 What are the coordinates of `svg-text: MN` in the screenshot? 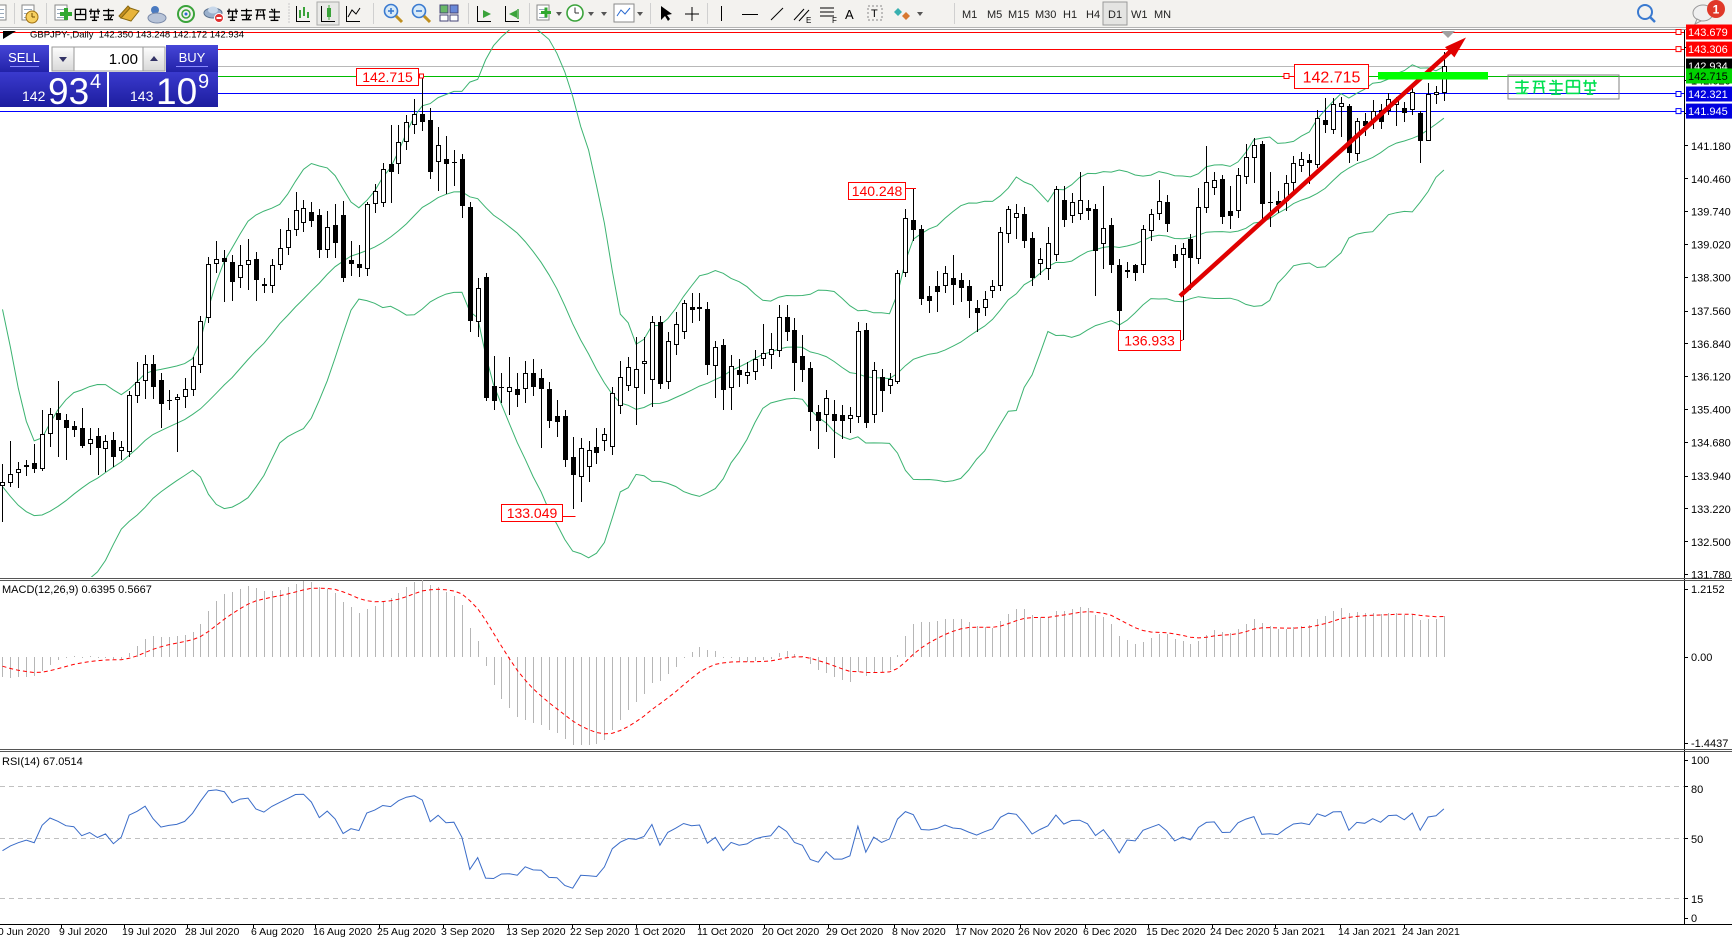 It's located at (1162, 15).